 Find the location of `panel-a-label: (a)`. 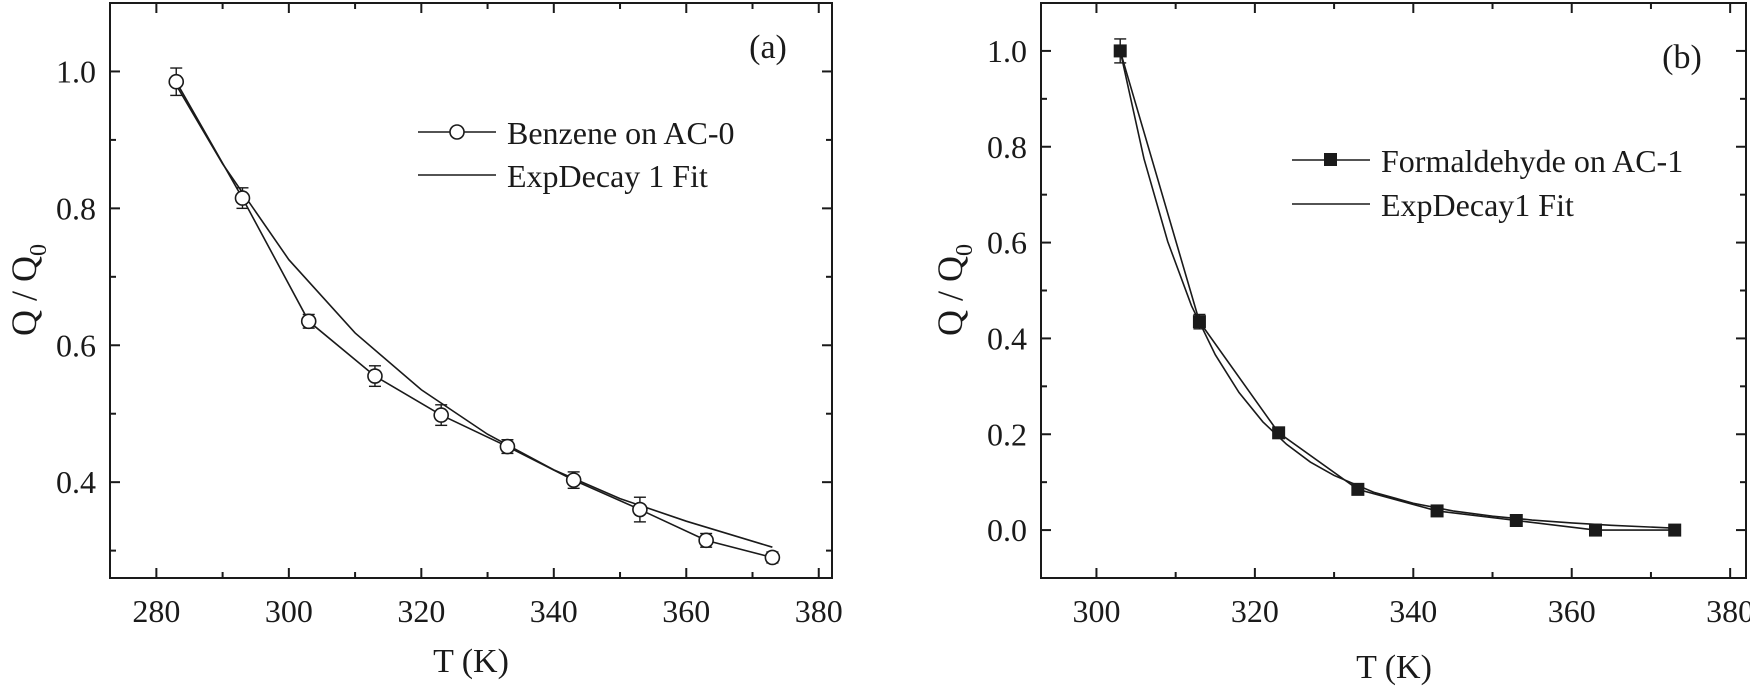

panel-a-label: (a) is located at coordinates (768, 47).